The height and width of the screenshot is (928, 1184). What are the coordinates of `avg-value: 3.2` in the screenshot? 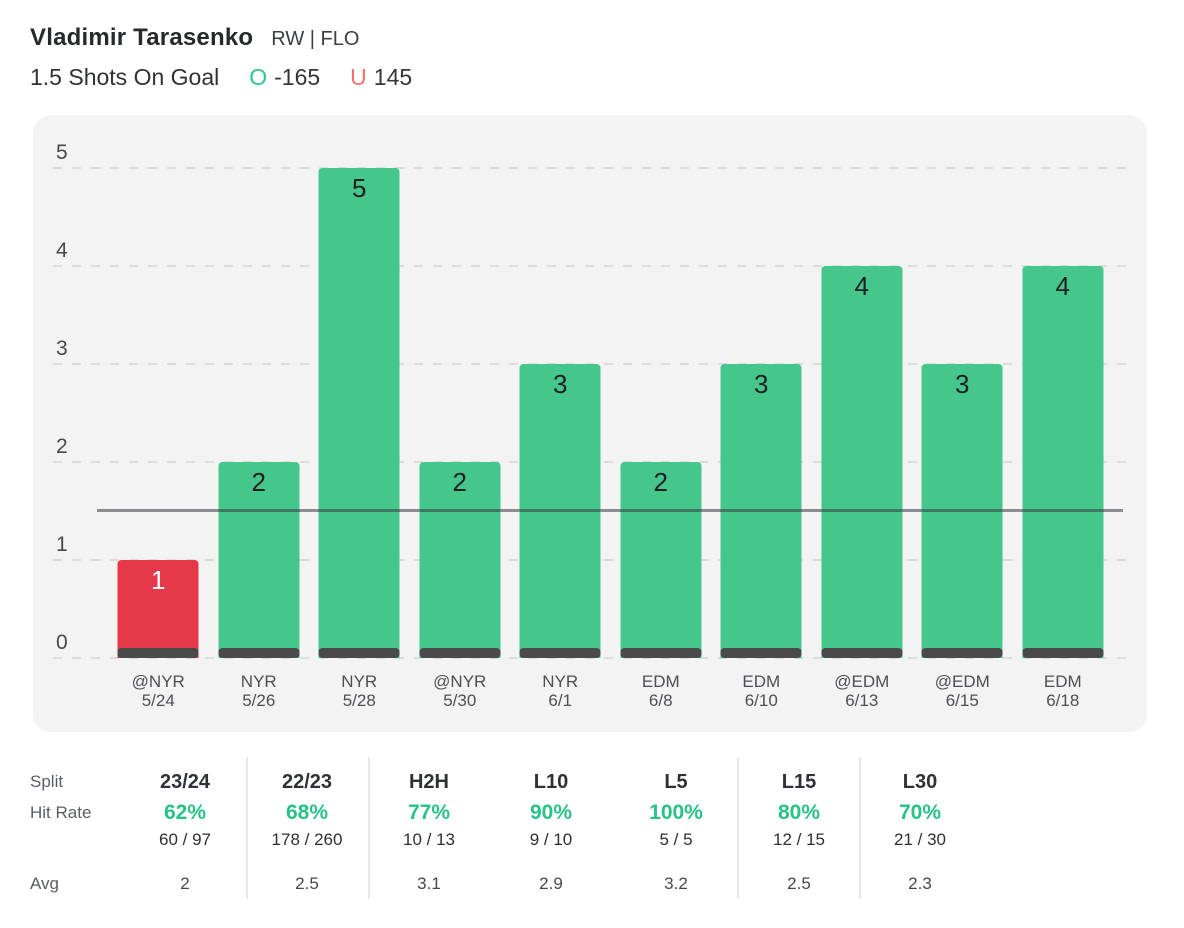 It's located at (676, 883).